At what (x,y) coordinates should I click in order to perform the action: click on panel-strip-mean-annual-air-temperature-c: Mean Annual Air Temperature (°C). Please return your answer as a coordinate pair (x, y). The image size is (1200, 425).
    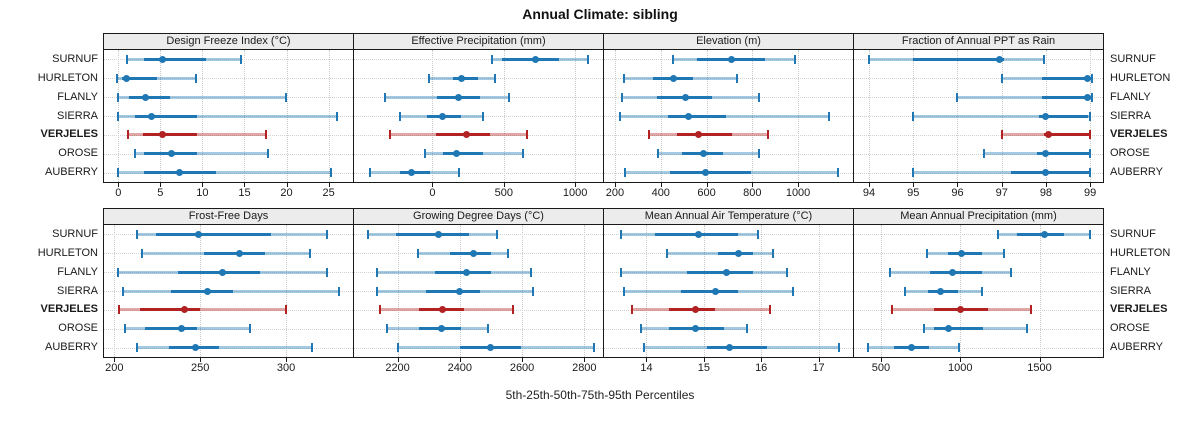
    Looking at the image, I should click on (728, 216).